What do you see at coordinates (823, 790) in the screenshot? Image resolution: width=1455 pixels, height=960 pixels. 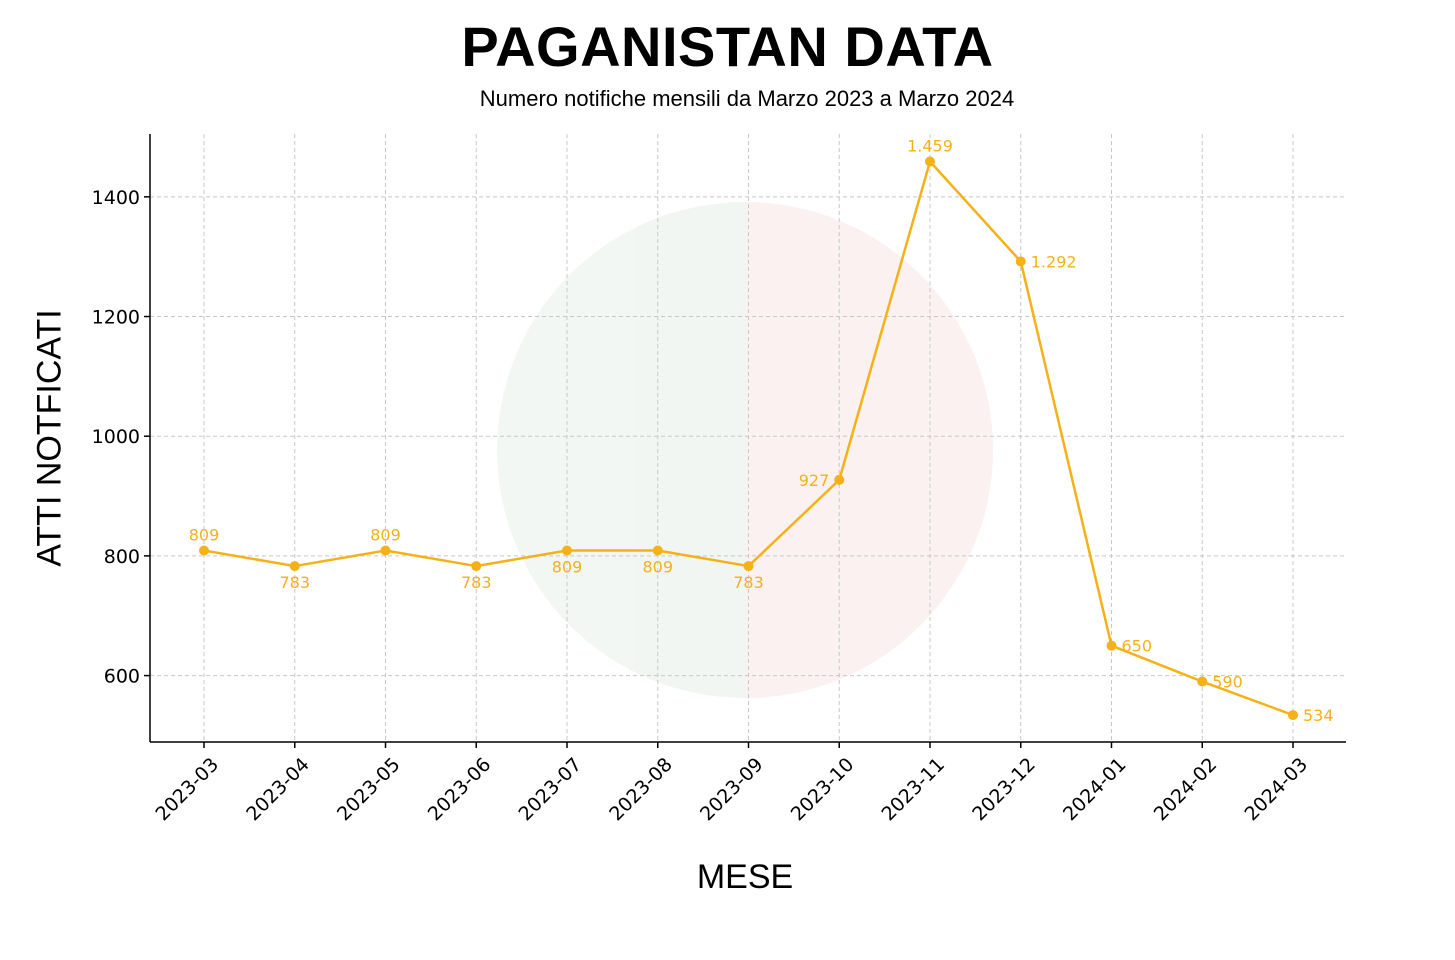 I see `x-tick-label: 2023-10` at bounding box center [823, 790].